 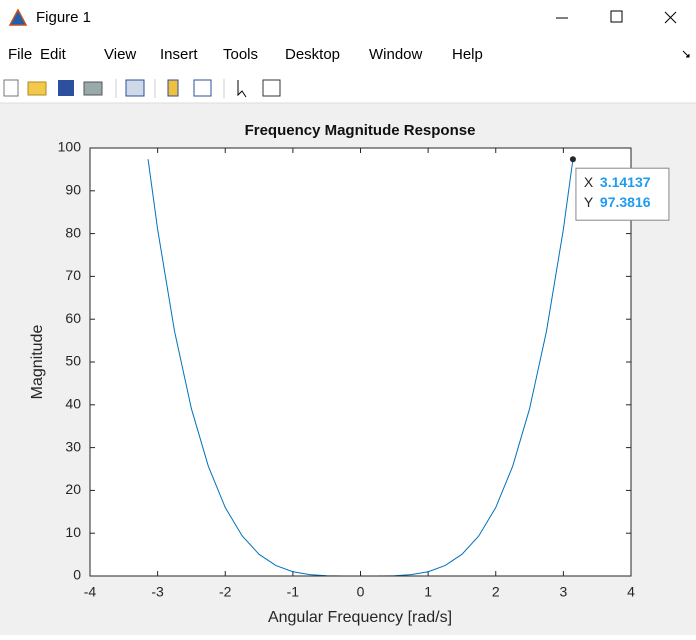 I want to click on legend-icon, so click(x=202, y=88).